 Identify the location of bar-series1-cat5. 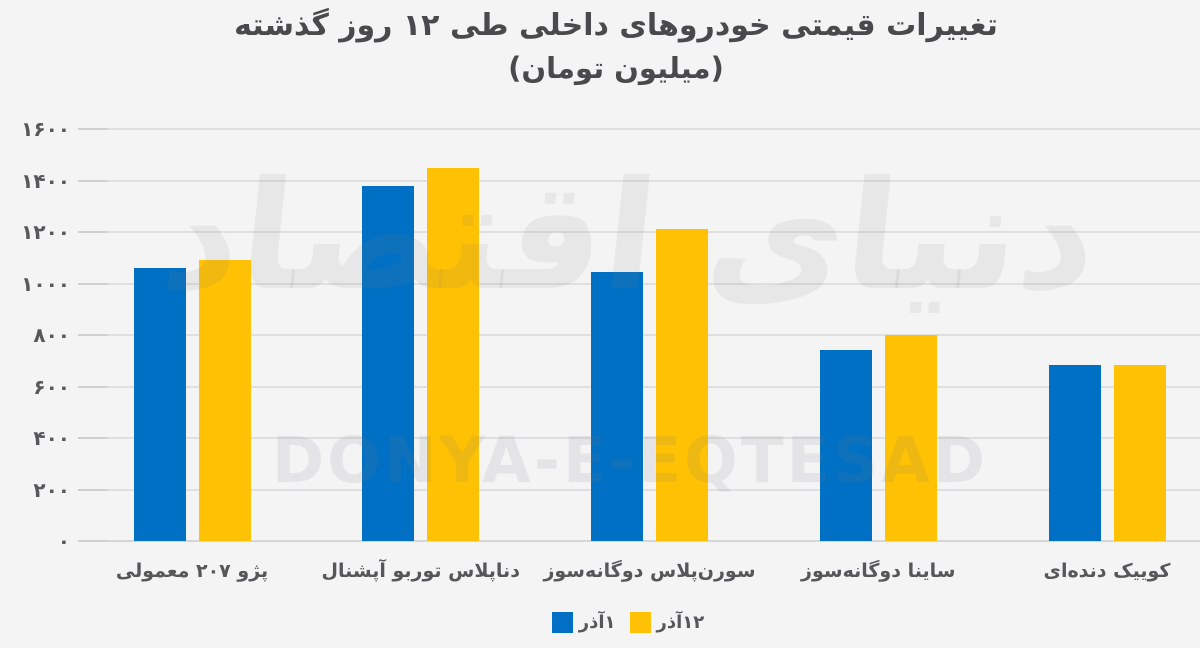
(1074, 452).